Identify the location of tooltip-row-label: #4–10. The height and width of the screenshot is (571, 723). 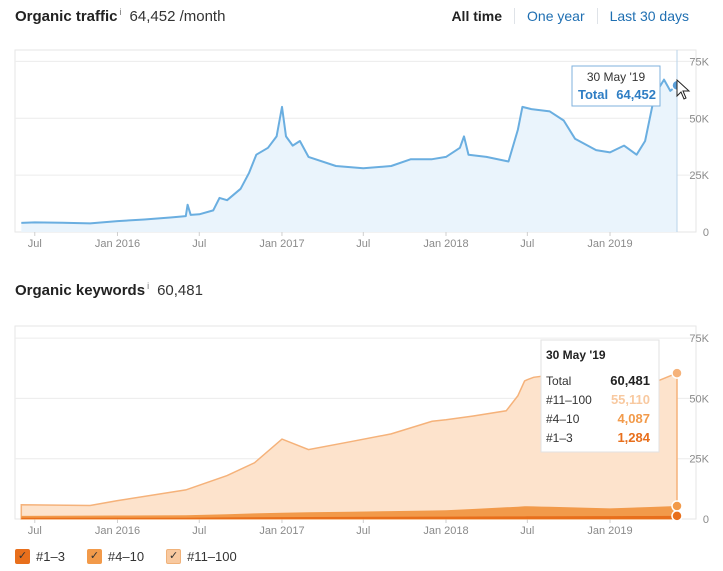
(563, 419).